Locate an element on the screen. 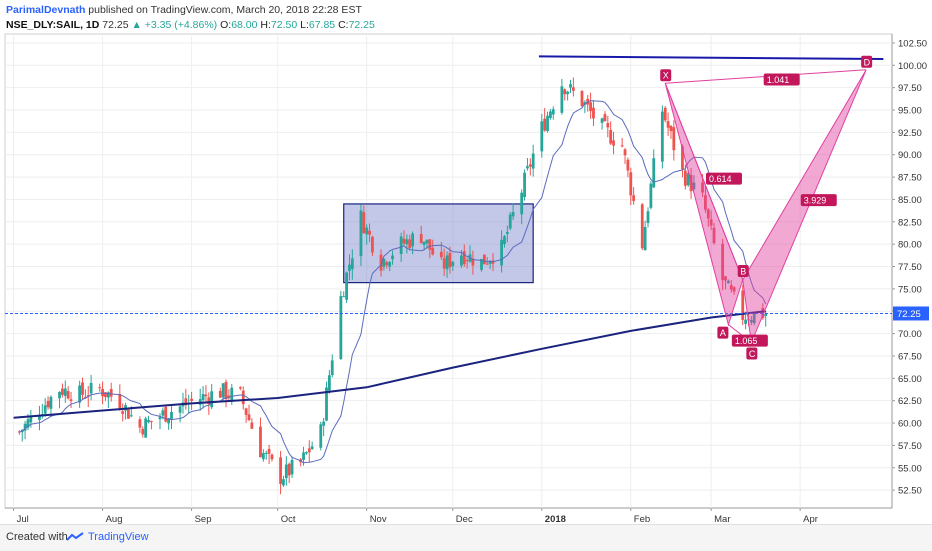 The image size is (932, 551). pattern-line-xb is located at coordinates (704, 182).